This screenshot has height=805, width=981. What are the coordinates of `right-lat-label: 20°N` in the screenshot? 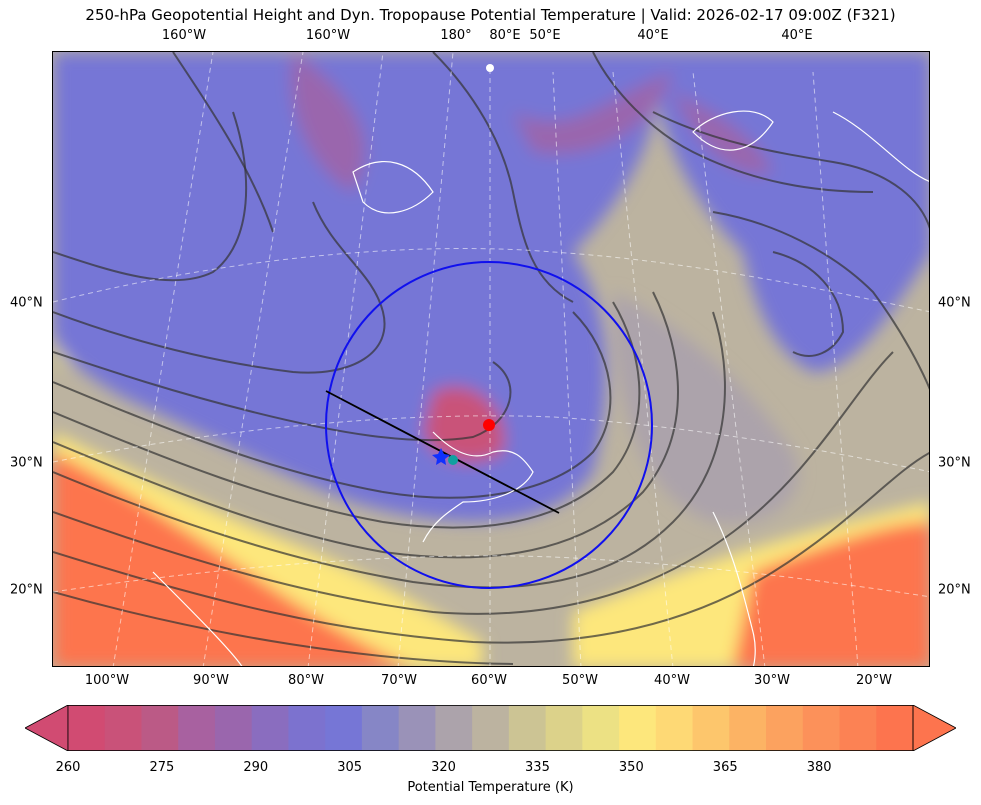 It's located at (954, 590).